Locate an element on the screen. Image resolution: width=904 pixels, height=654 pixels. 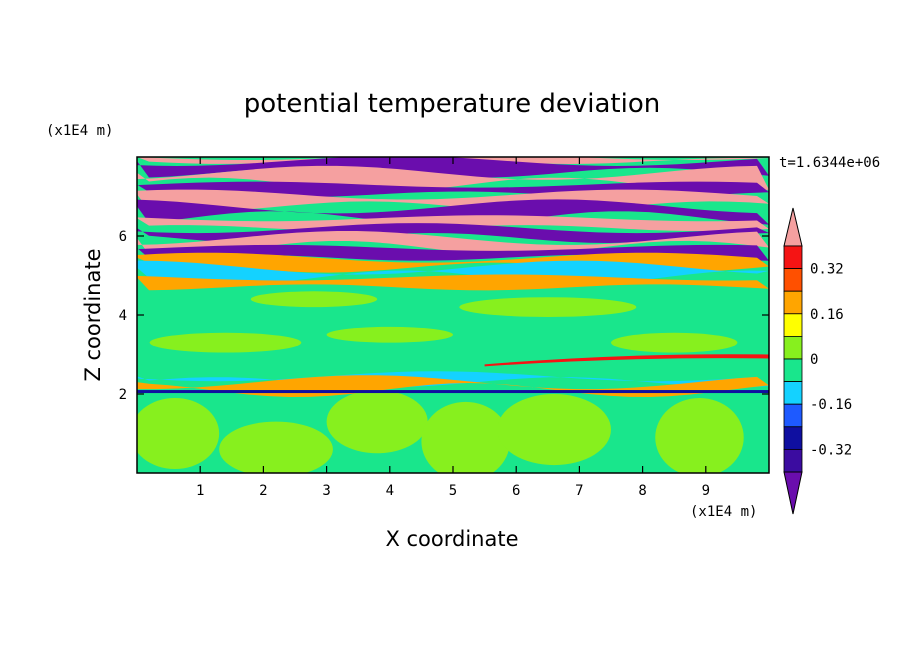
colorbar-min-triangle is located at coordinates (793, 493).